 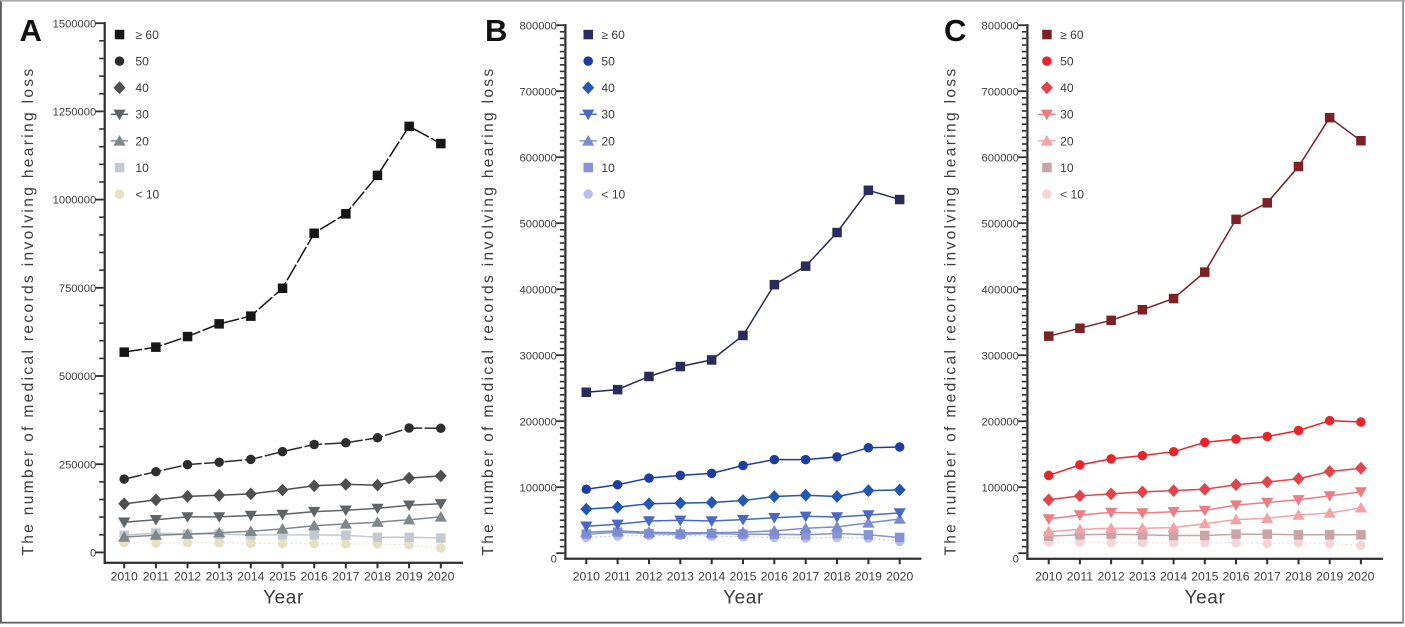 I want to click on svg-text: 1250000, so click(x=75, y=113).